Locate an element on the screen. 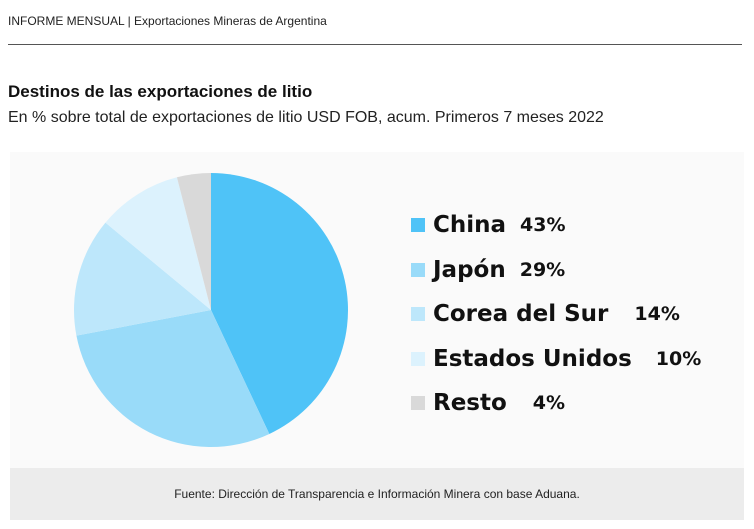 This screenshot has height=529, width=754. pie-slice-china is located at coordinates (279, 303).